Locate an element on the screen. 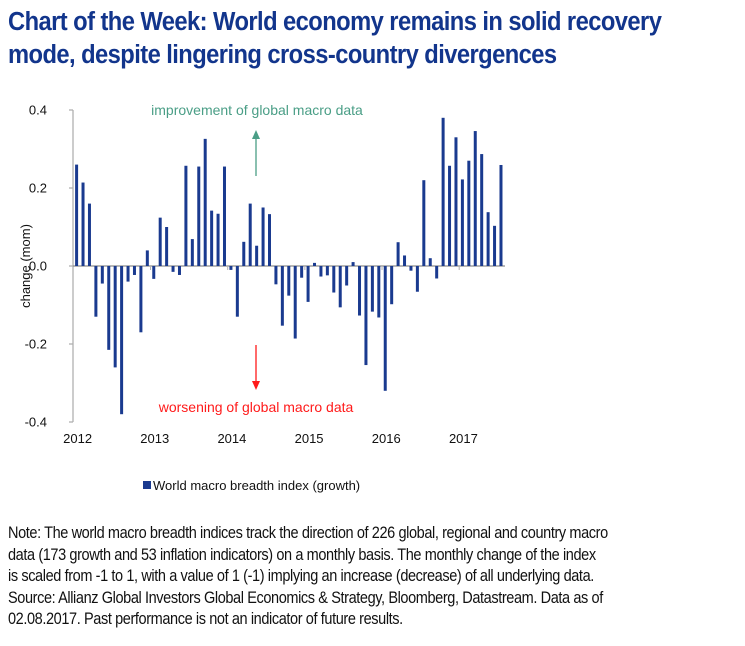  x-tick-label: 2015 is located at coordinates (309, 438).